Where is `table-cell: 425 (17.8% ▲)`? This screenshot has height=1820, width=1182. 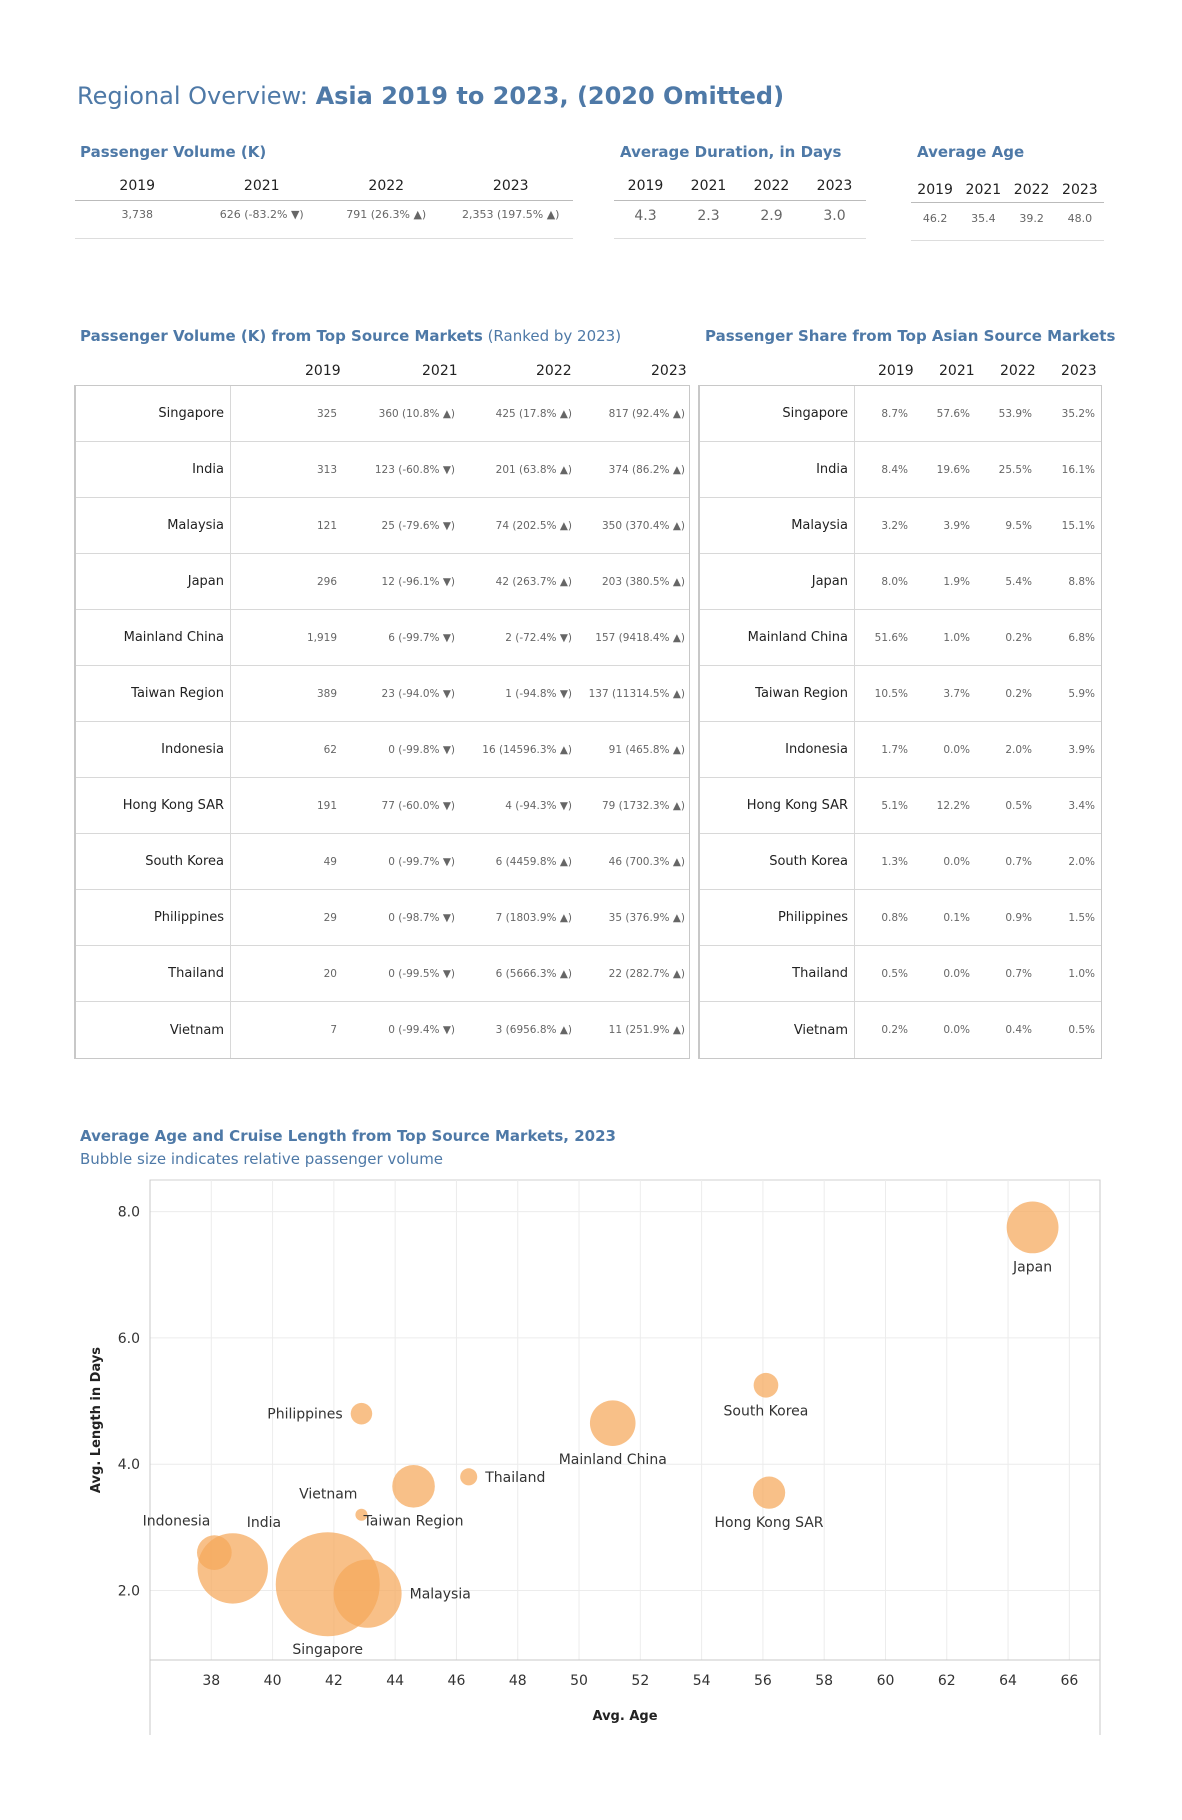
table-cell: 425 (17.8% ▲) is located at coordinates (533, 413).